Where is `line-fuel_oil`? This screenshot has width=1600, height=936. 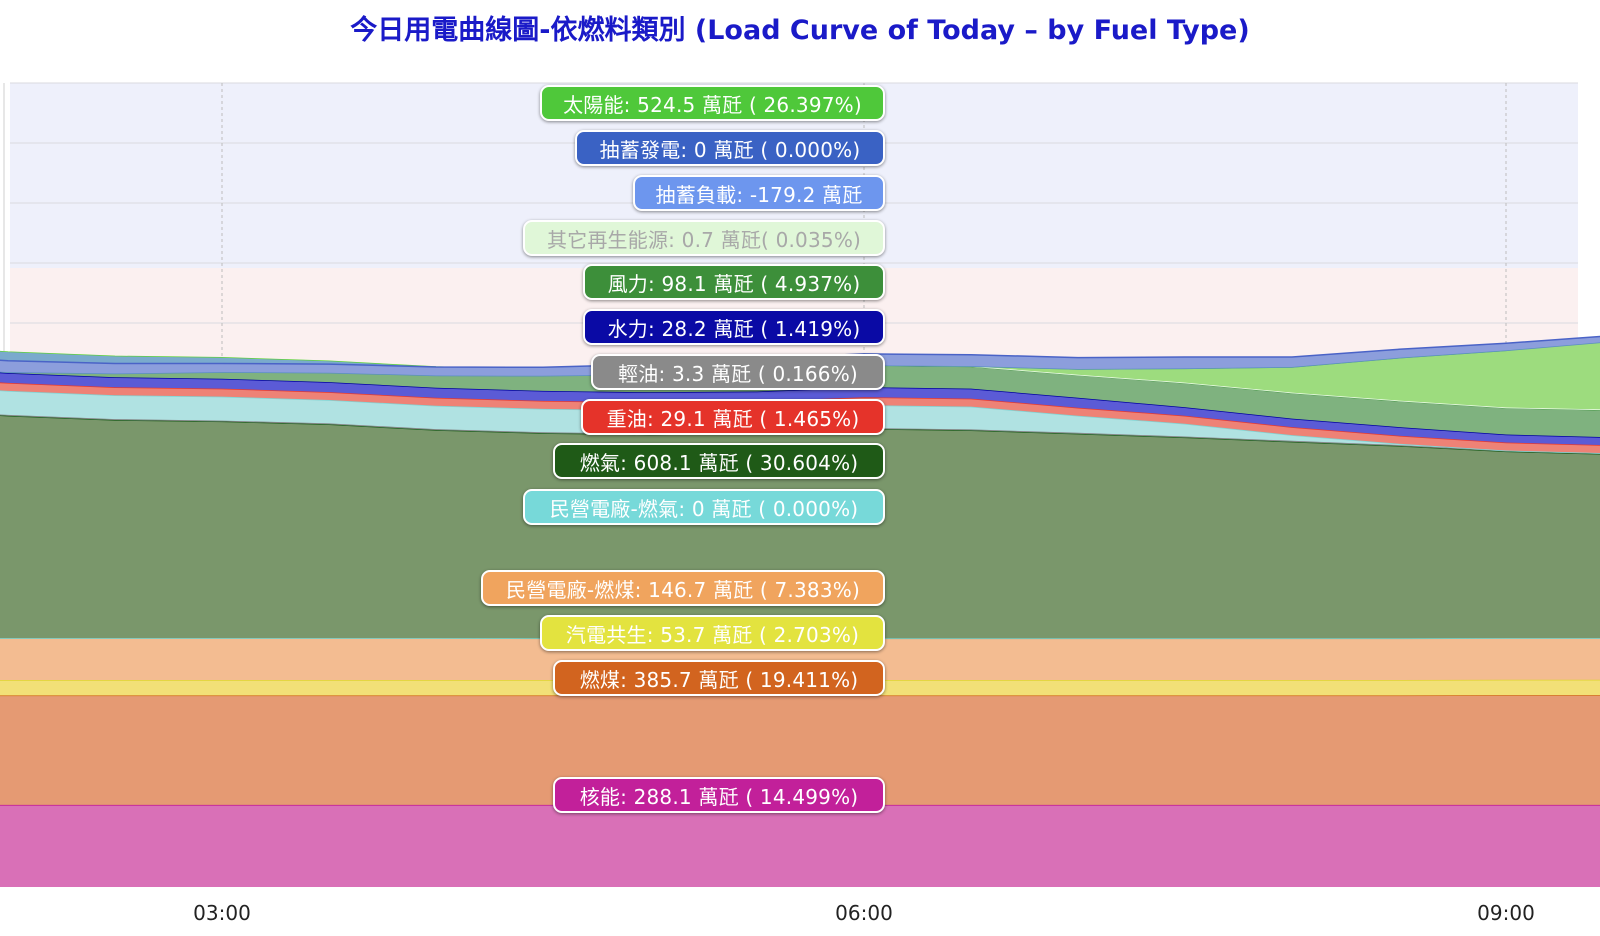 line-fuel_oil is located at coordinates (800, 413).